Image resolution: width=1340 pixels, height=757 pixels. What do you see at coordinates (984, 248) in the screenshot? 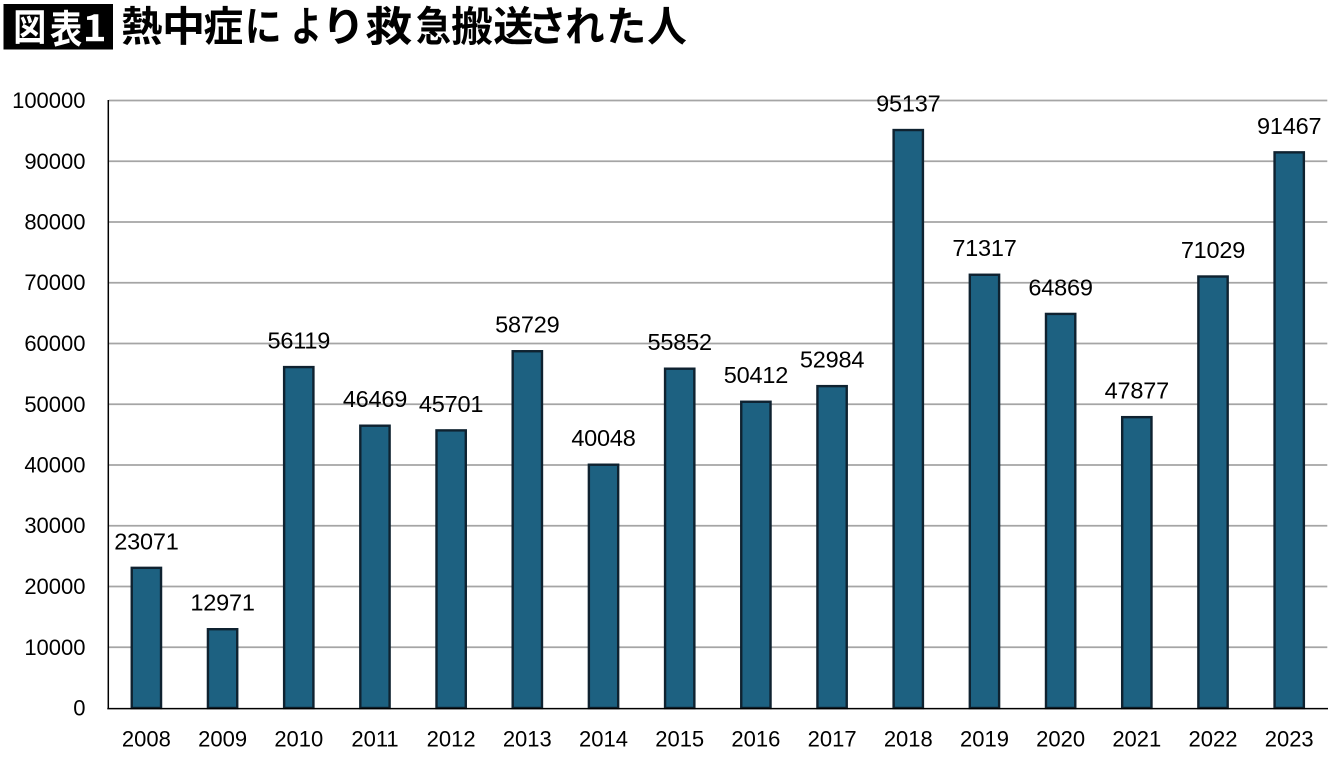
I see `svg-text: 71317` at bounding box center [984, 248].